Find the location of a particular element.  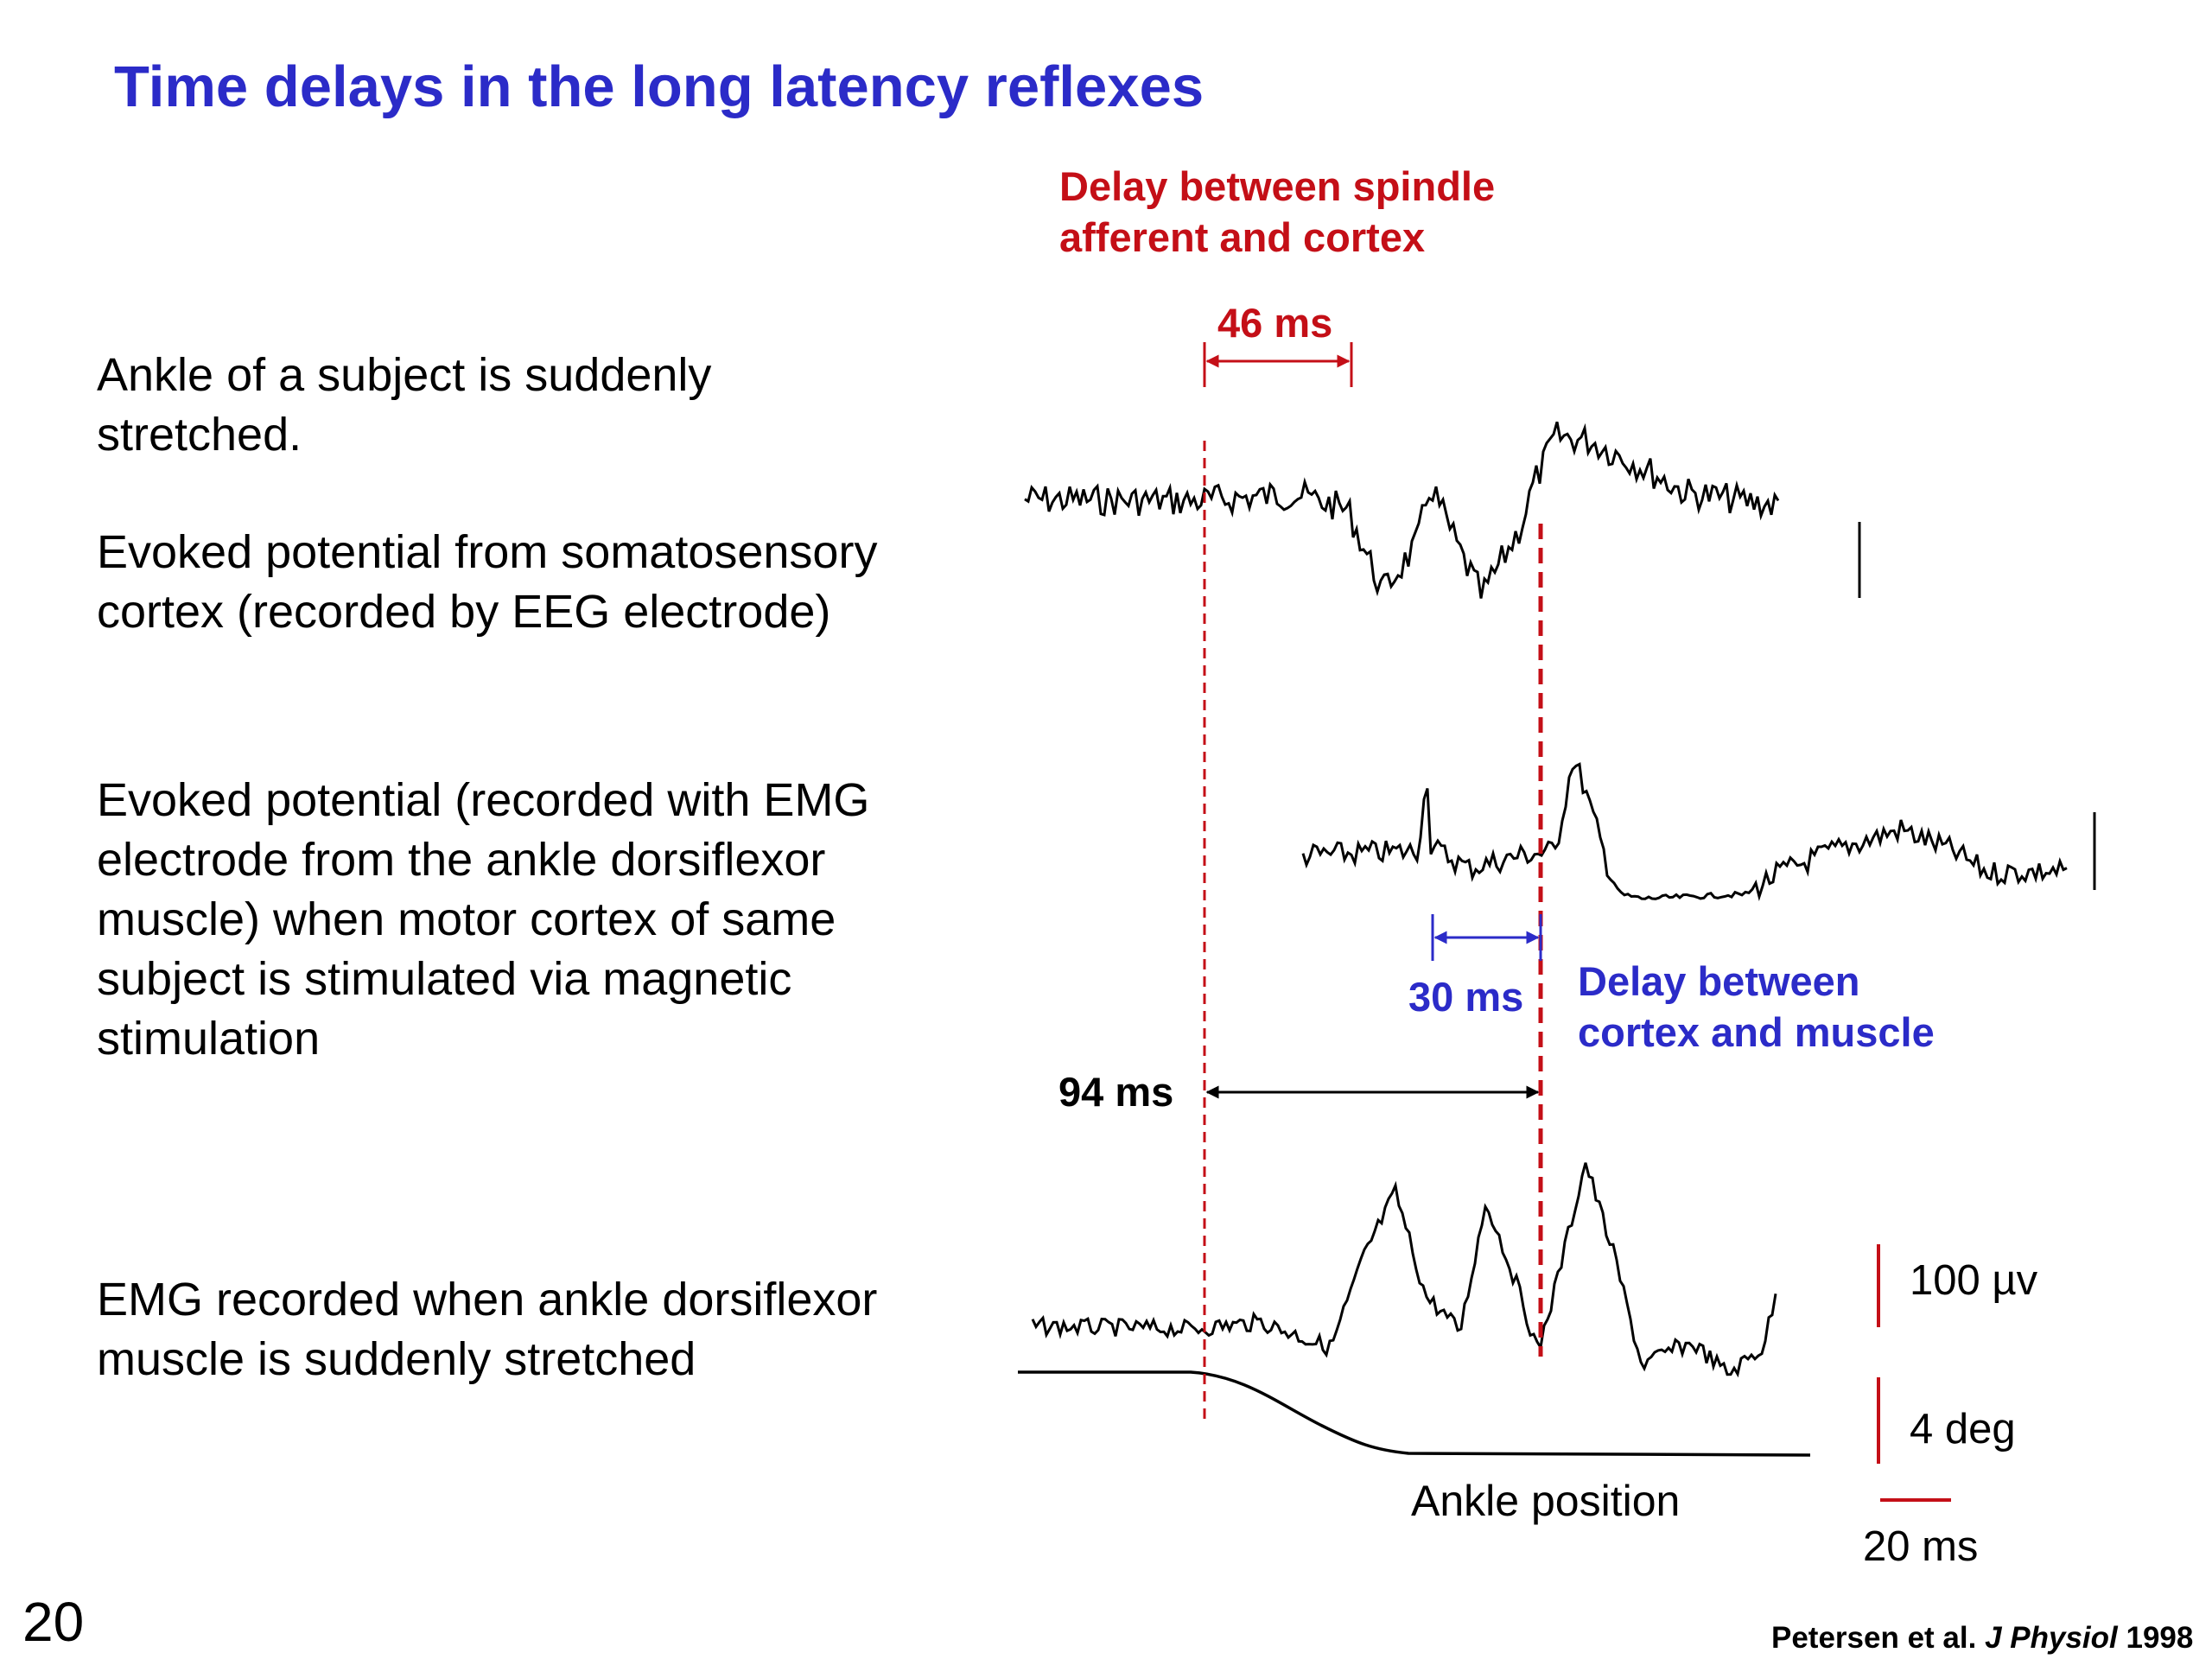

description-line: Evoked potential from somatosensory is located at coordinates (487, 552).